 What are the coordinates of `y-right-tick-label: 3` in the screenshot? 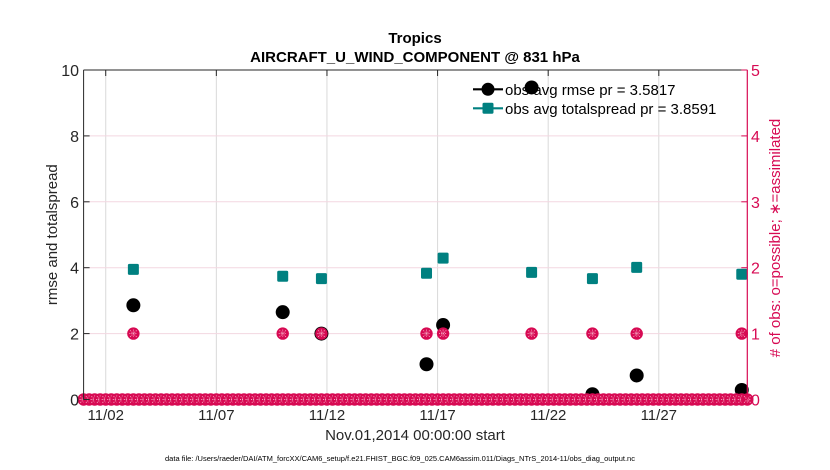 It's located at (755, 203).